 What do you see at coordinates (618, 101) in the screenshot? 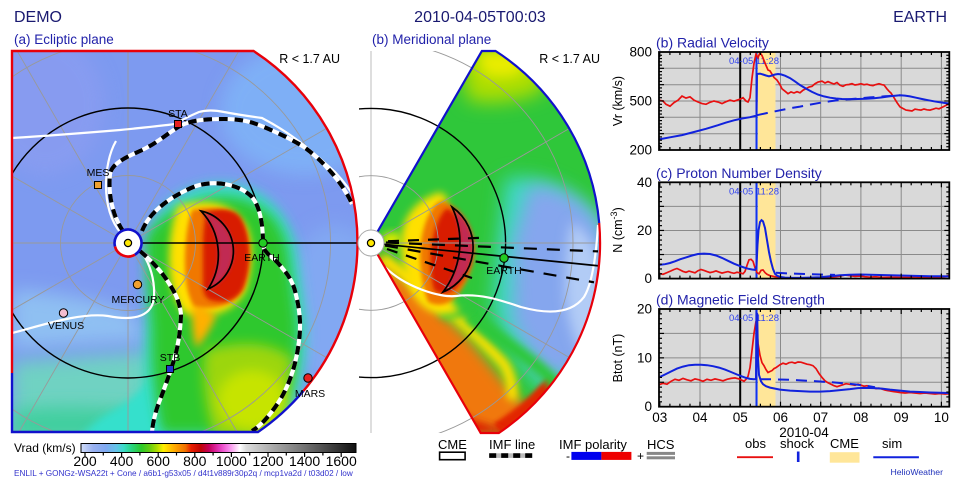
I see `svg-text: Vr (km/s)` at bounding box center [618, 101].